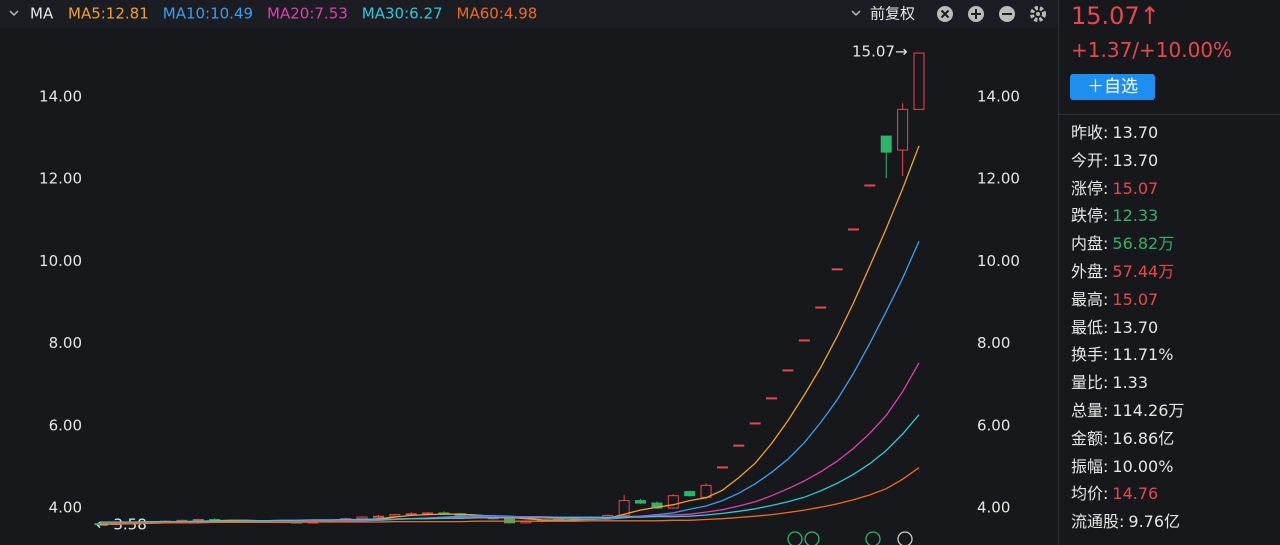 The height and width of the screenshot is (545, 1280). What do you see at coordinates (1090, 438) in the screenshot?
I see `quote-label: 金额:` at bounding box center [1090, 438].